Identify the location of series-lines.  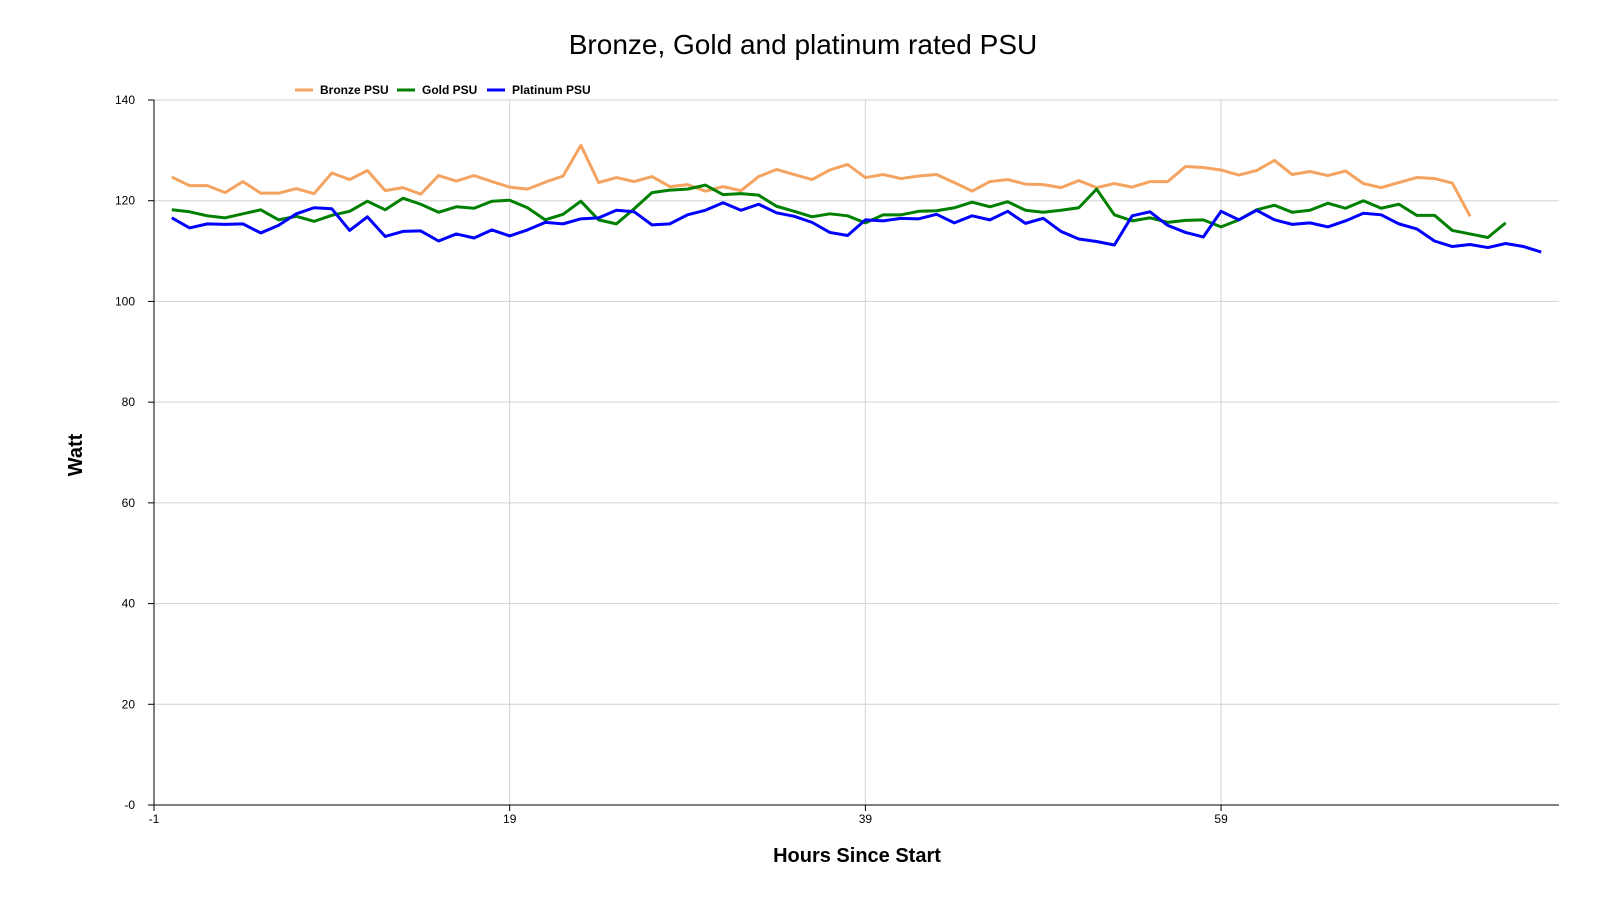
(856, 198).